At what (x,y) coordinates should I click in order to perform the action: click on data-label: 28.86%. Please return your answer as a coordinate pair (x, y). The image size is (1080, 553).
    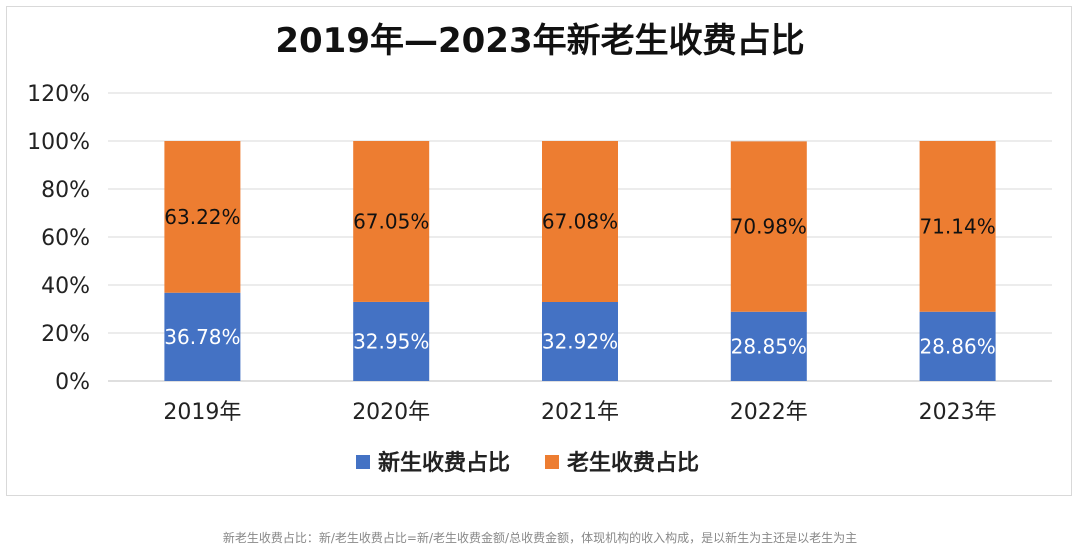
    Looking at the image, I should click on (957, 346).